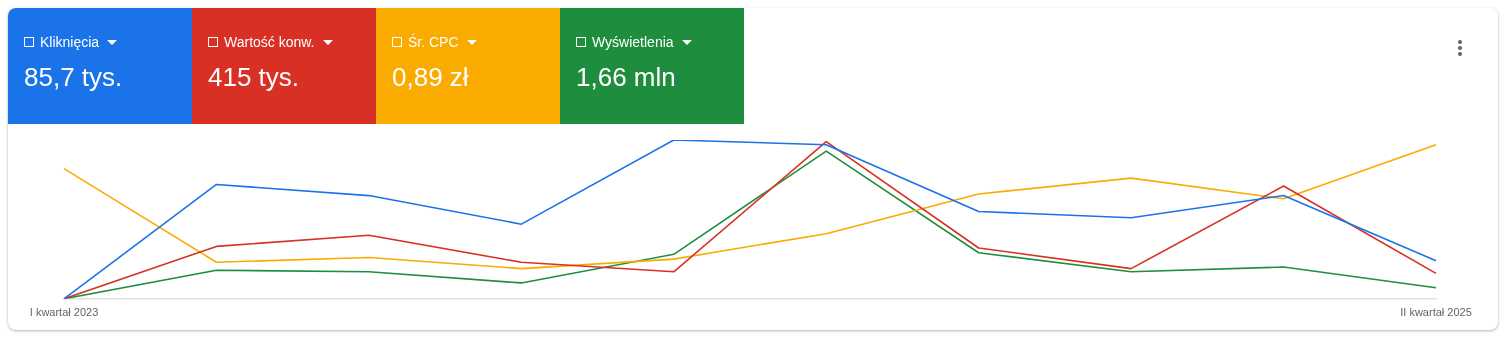 This screenshot has height=338, width=1506. I want to click on x-tick-label: II kwartał 2025, so click(1436, 312).